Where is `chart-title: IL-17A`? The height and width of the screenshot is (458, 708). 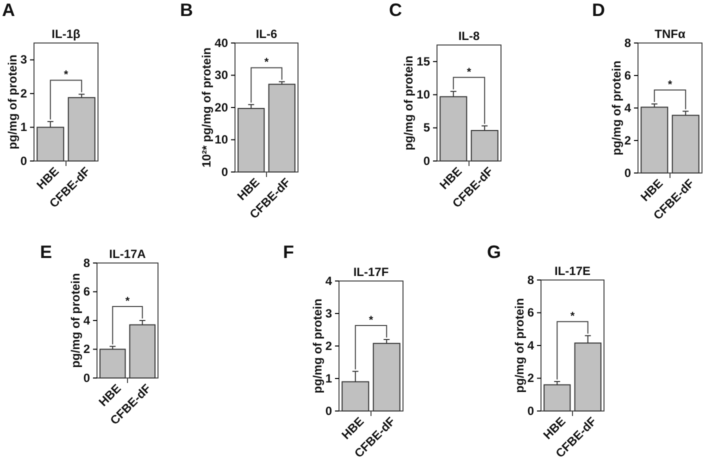 chart-title: IL-17A is located at coordinates (127, 254).